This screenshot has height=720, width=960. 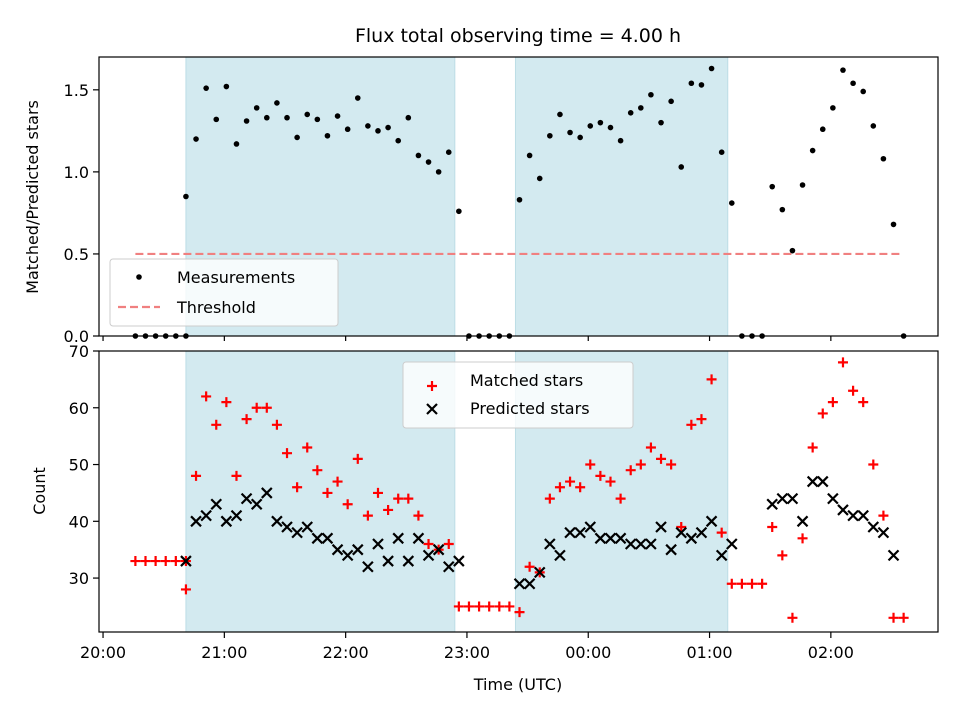 What do you see at coordinates (518, 36) in the screenshot?
I see `top-chart-title: Flux total observing time = 4.00 h` at bounding box center [518, 36].